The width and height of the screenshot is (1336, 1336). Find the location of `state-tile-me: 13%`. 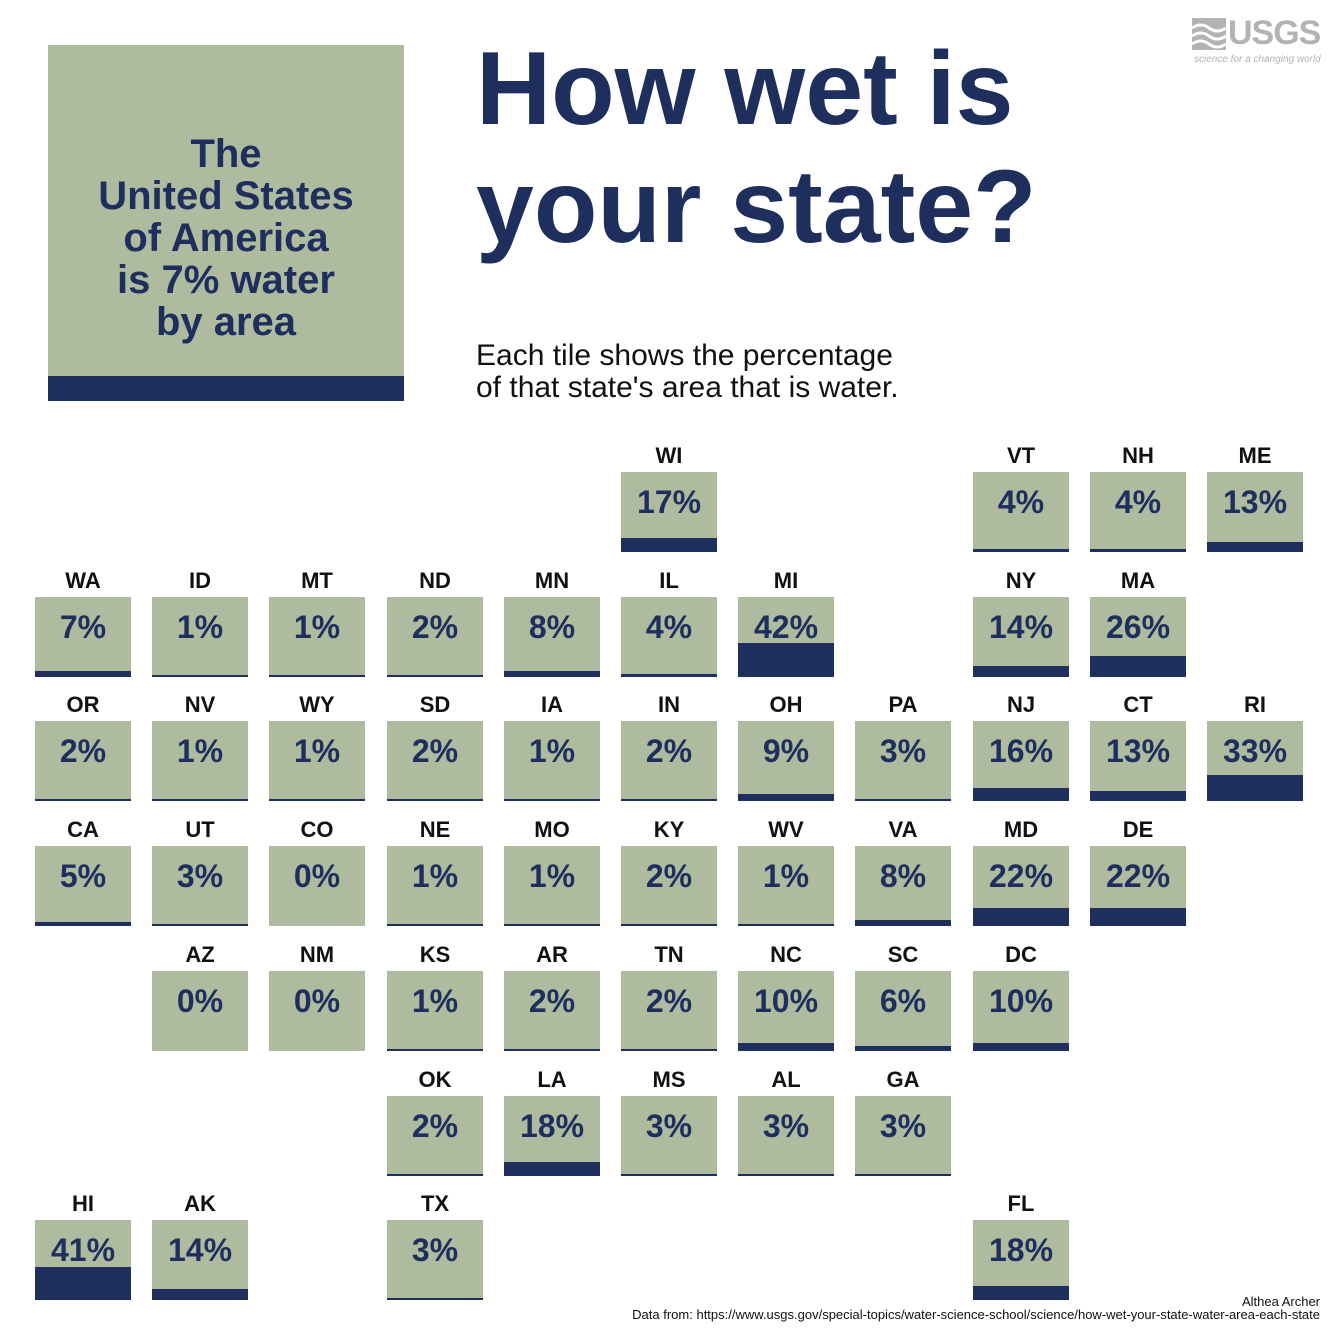

state-tile-me: 13% is located at coordinates (1255, 512).